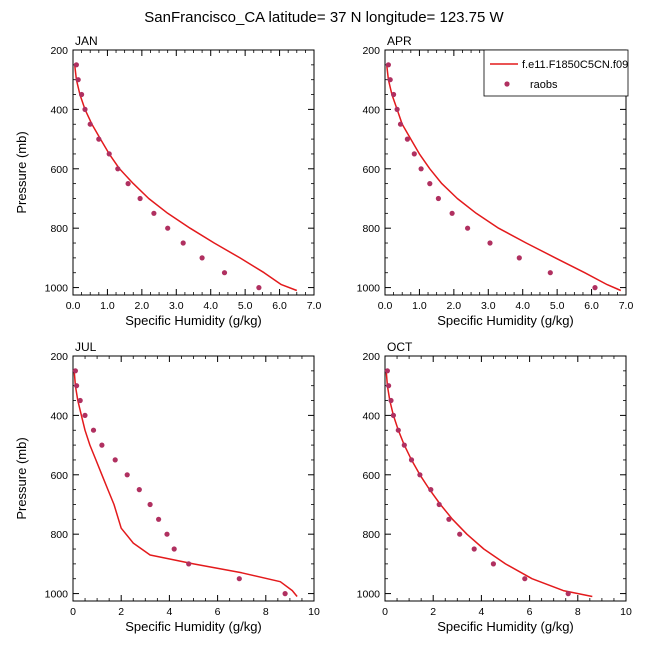  What do you see at coordinates (556, 73) in the screenshot?
I see `legend: f.e11.F1850C5CN.f09 raobs` at bounding box center [556, 73].